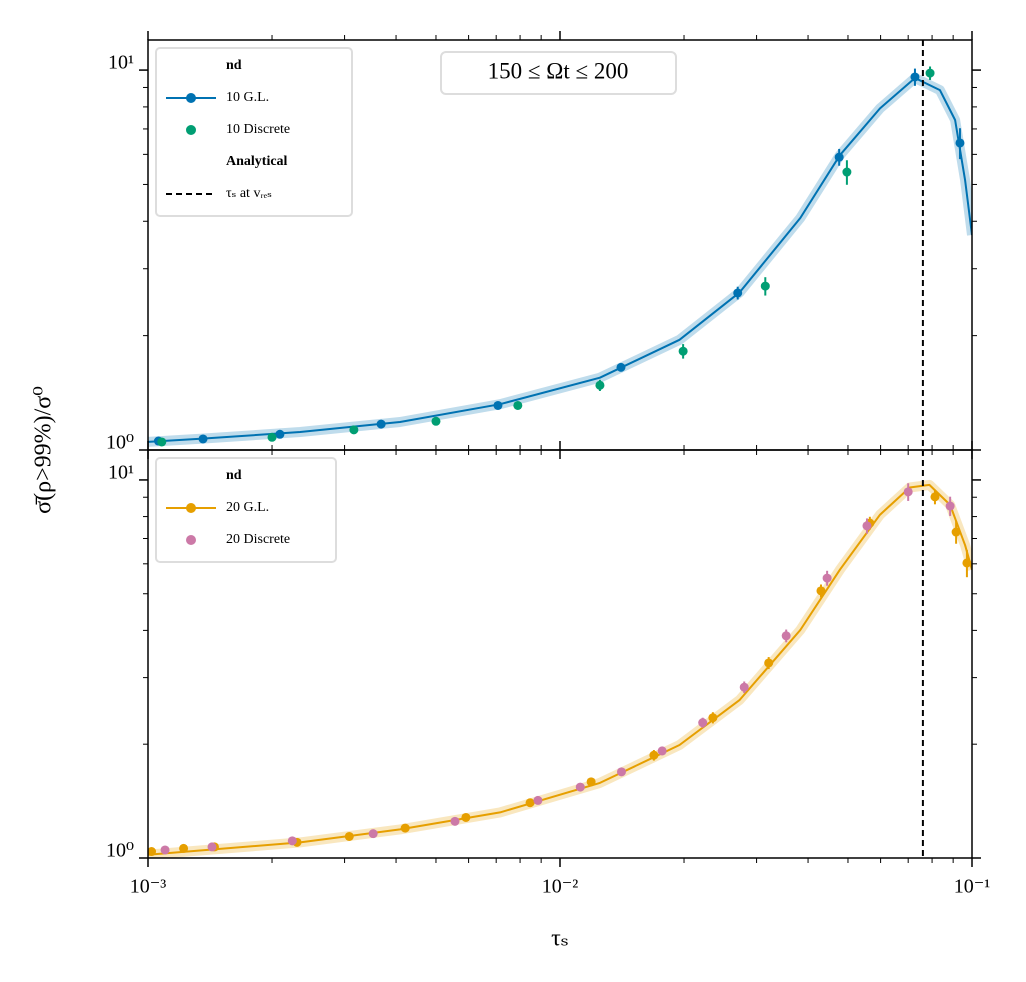 The height and width of the screenshot is (982, 1026). Describe the element at coordinates (972, 887) in the screenshot. I see `x-tick-label: 10⁻¹` at that location.